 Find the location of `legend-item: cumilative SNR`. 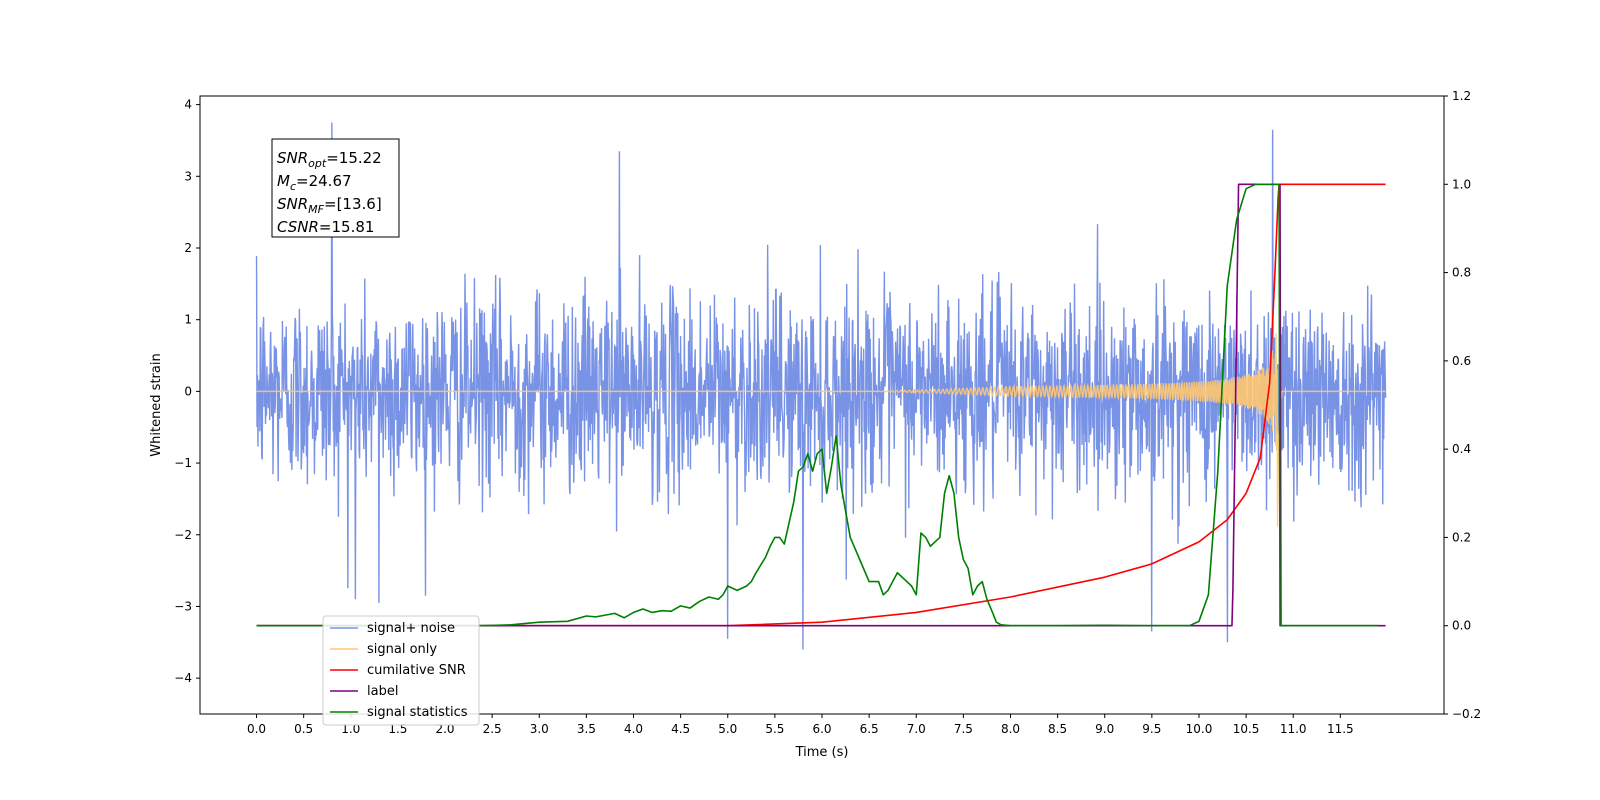

legend-item: cumilative SNR is located at coordinates (398, 670).